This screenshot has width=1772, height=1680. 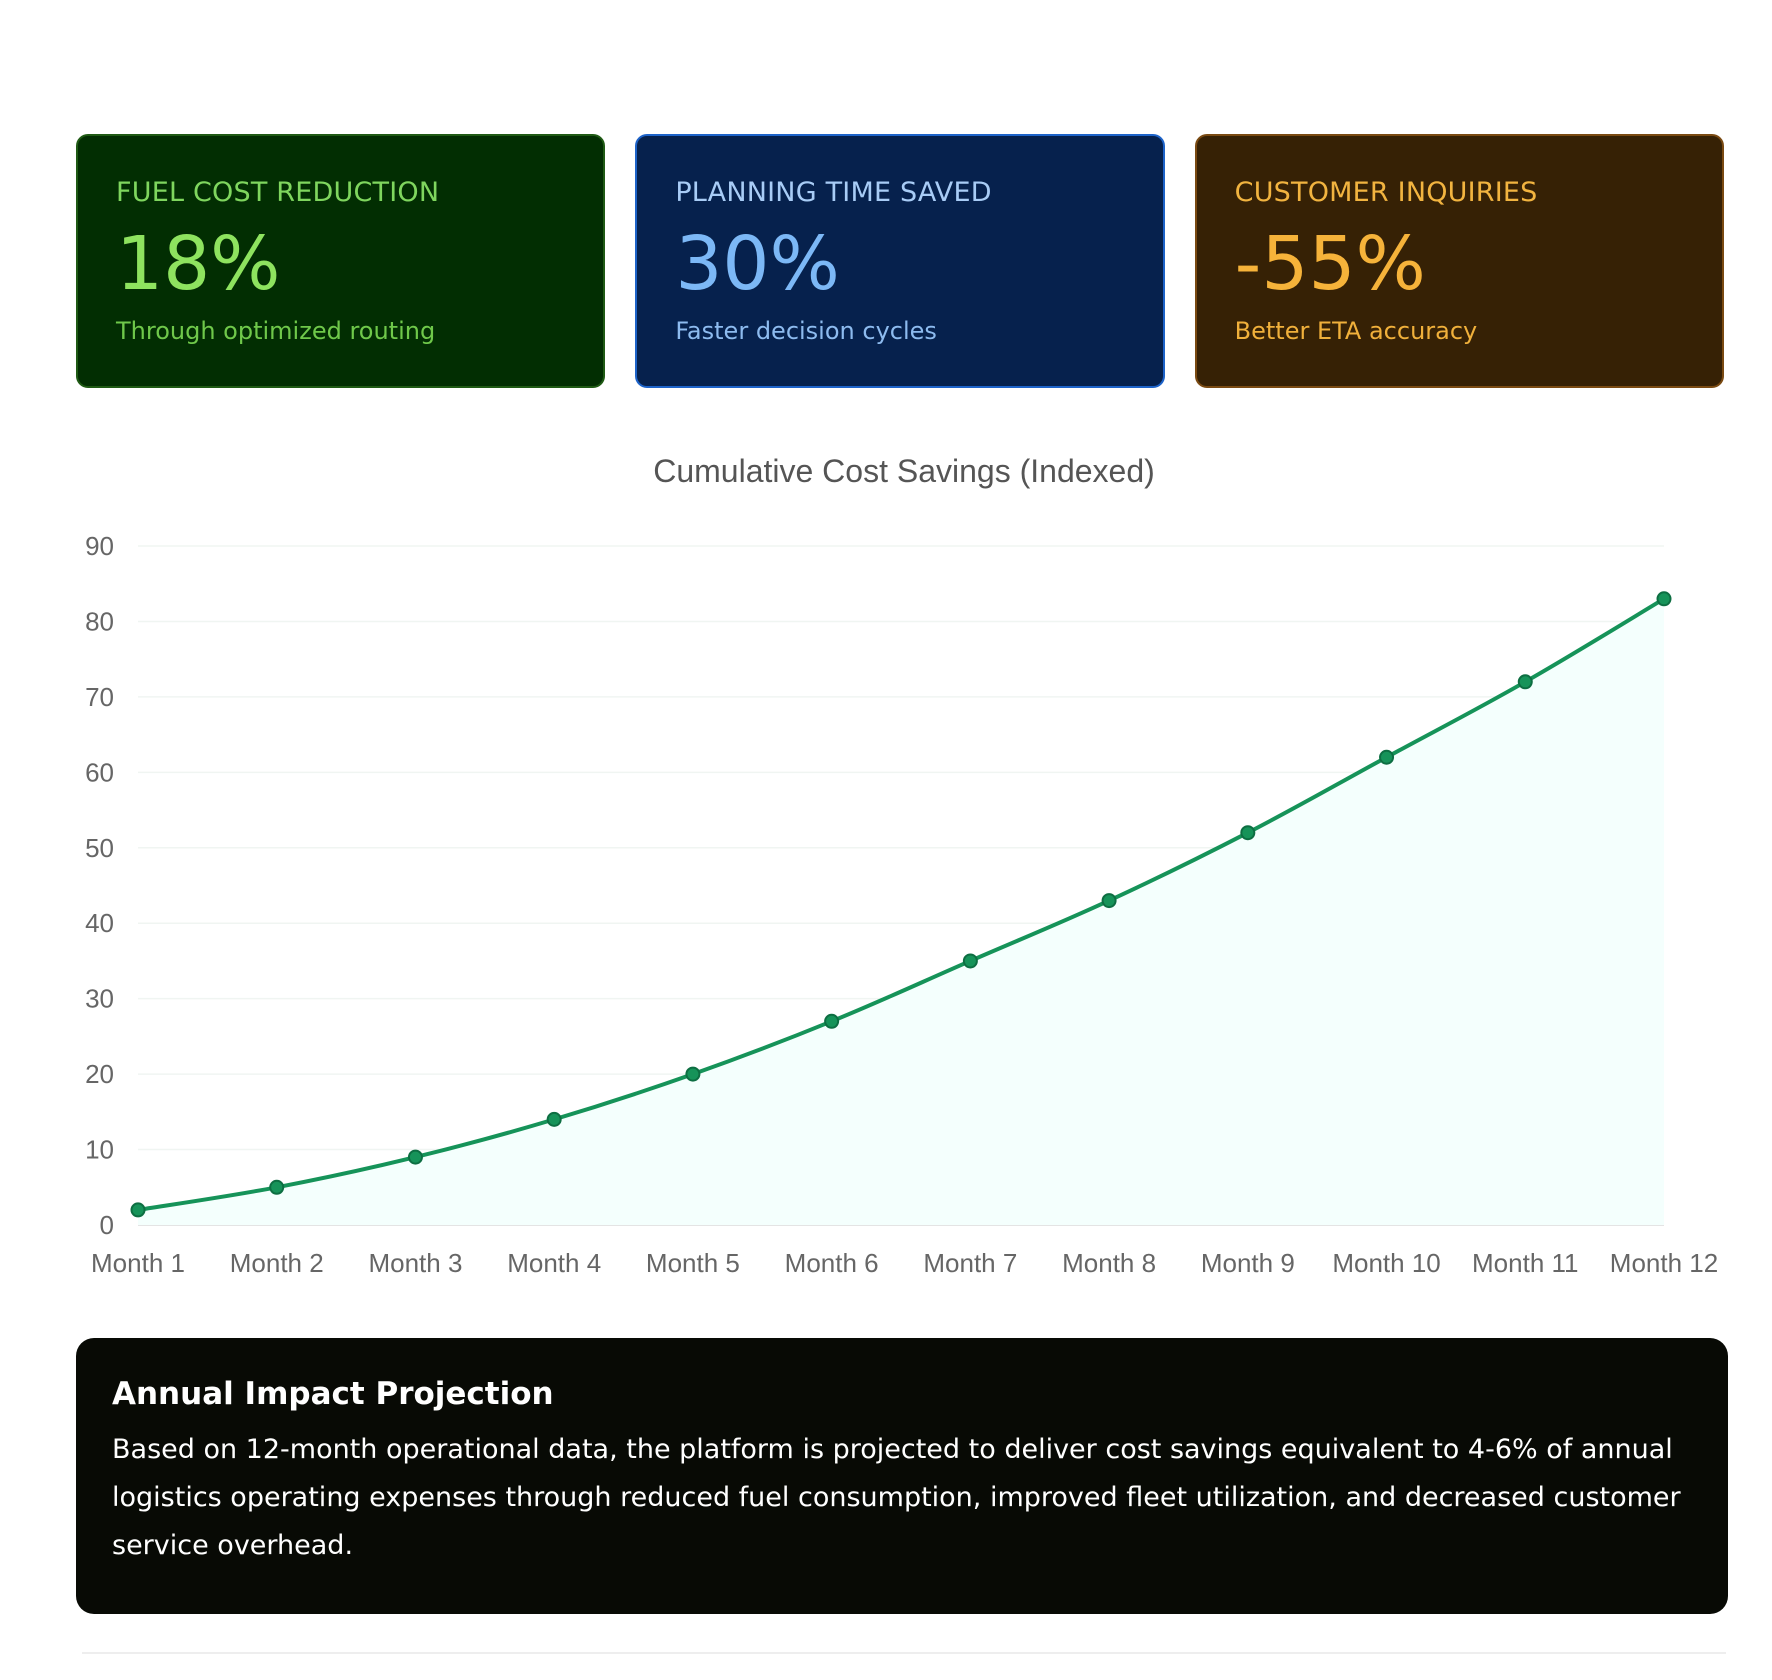 What do you see at coordinates (198, 264) in the screenshot?
I see `kpi-value: 18%` at bounding box center [198, 264].